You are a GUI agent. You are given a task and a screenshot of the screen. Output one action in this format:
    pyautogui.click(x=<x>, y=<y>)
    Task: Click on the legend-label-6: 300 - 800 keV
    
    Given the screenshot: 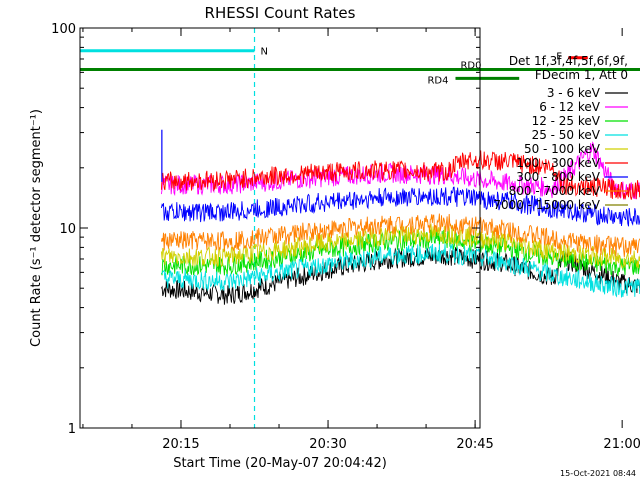 What is the action you would take?
    pyautogui.click(x=558, y=177)
    